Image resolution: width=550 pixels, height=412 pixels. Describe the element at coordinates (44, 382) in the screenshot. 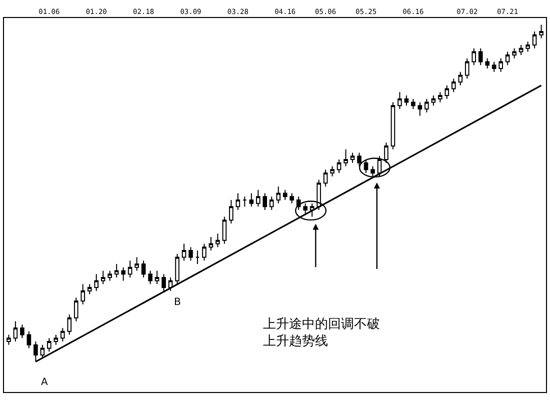

I see `text: A` at that location.